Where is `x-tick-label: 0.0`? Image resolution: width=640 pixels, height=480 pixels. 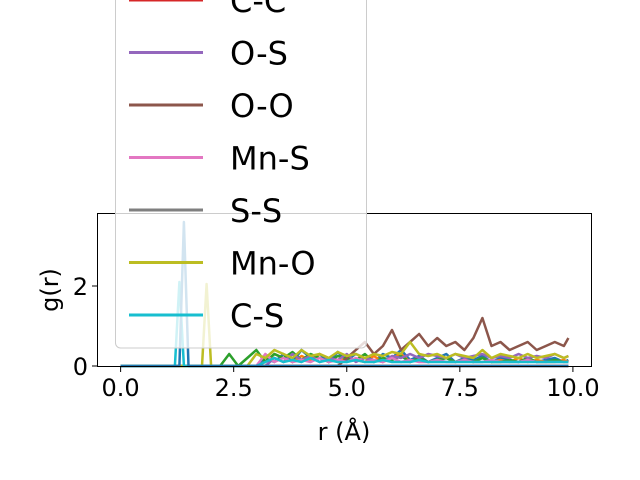
x-tick-label: 0.0 is located at coordinates (121, 388).